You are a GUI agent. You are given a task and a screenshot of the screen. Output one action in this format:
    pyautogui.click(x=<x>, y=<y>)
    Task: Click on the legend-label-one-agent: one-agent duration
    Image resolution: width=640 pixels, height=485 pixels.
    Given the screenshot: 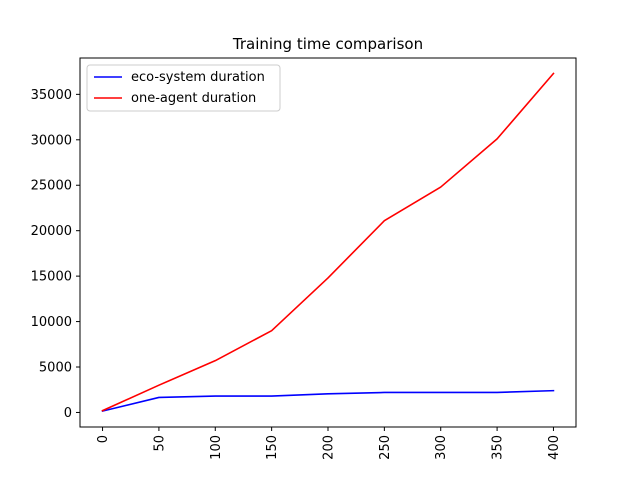 What is the action you would take?
    pyautogui.click(x=193, y=98)
    